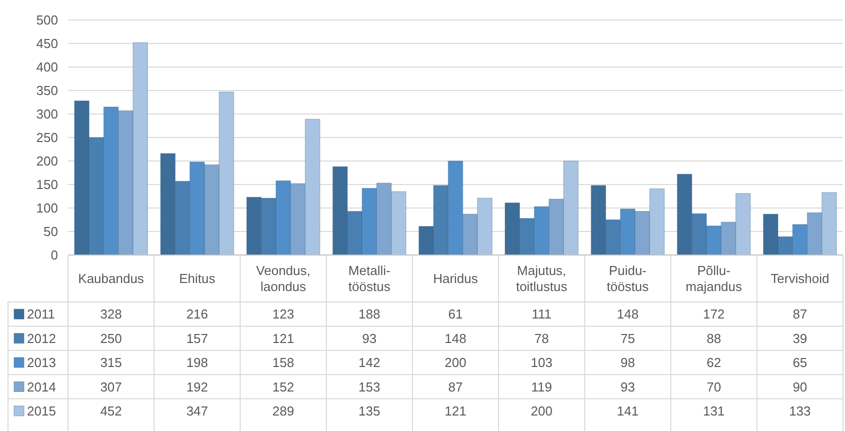 This screenshot has width=845, height=431. What do you see at coordinates (369, 278) in the screenshot?
I see `x-tick-label: Metalli-tööstus` at bounding box center [369, 278].